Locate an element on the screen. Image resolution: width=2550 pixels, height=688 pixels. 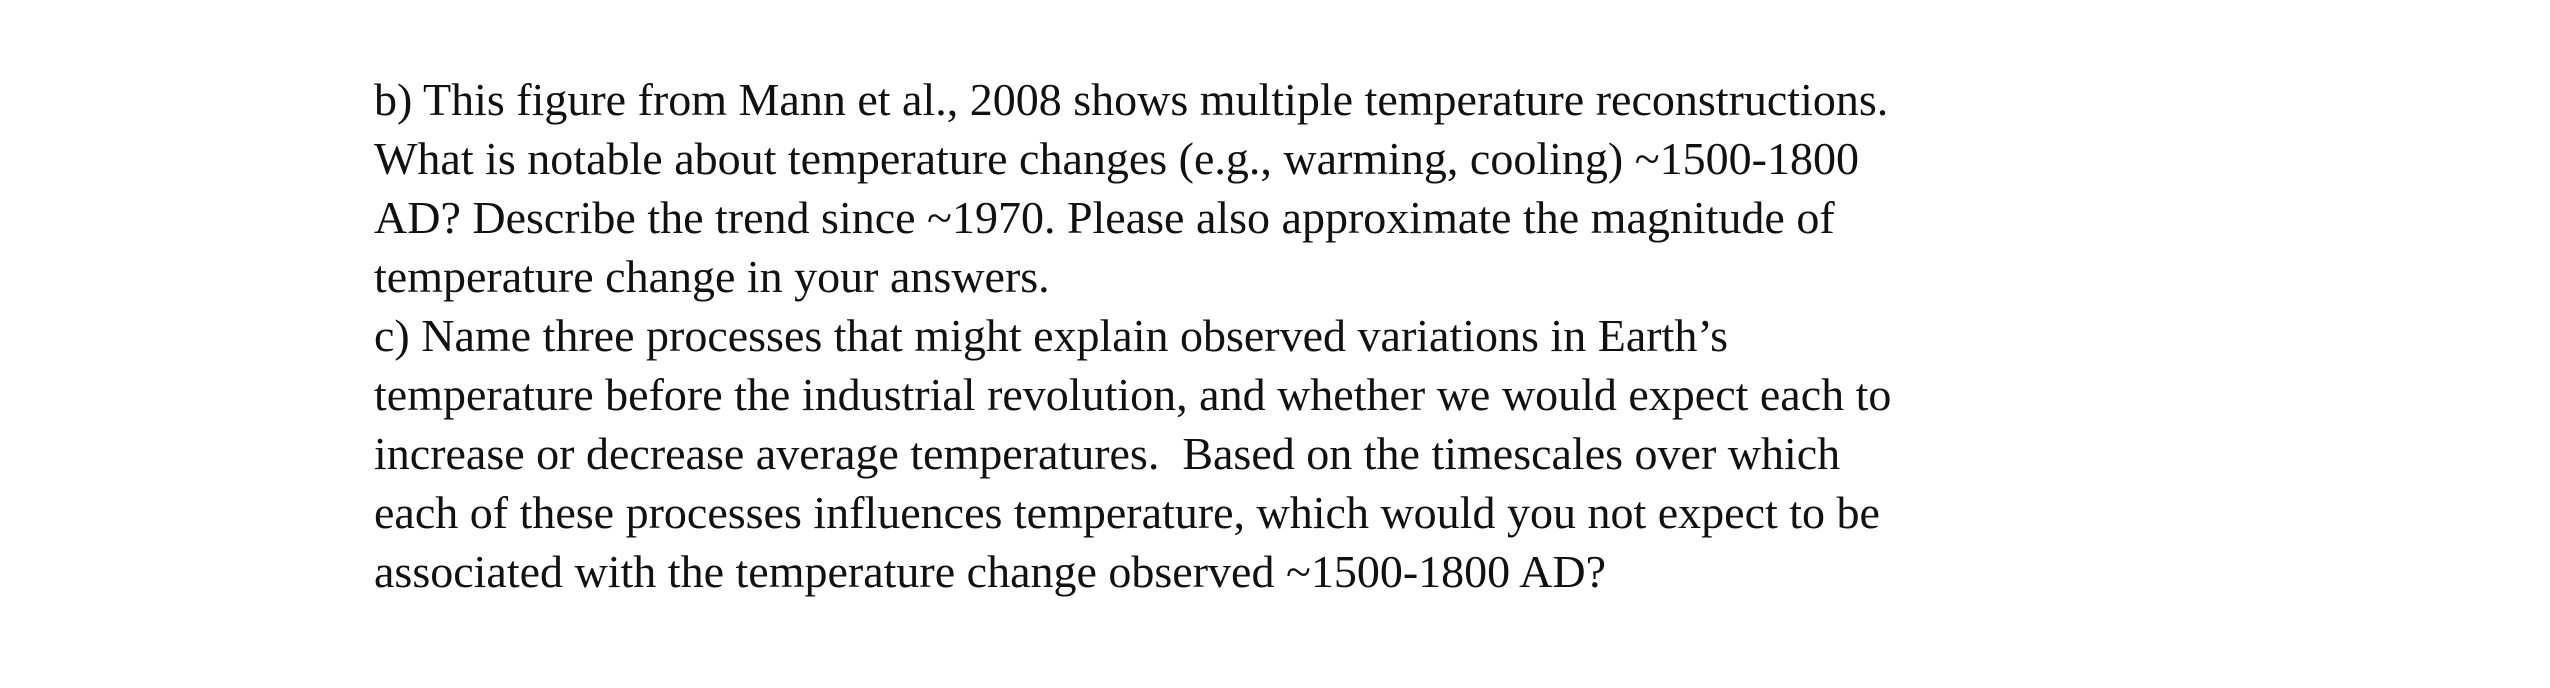
text-line: temperature change in your answers. is located at coordinates (712, 276).